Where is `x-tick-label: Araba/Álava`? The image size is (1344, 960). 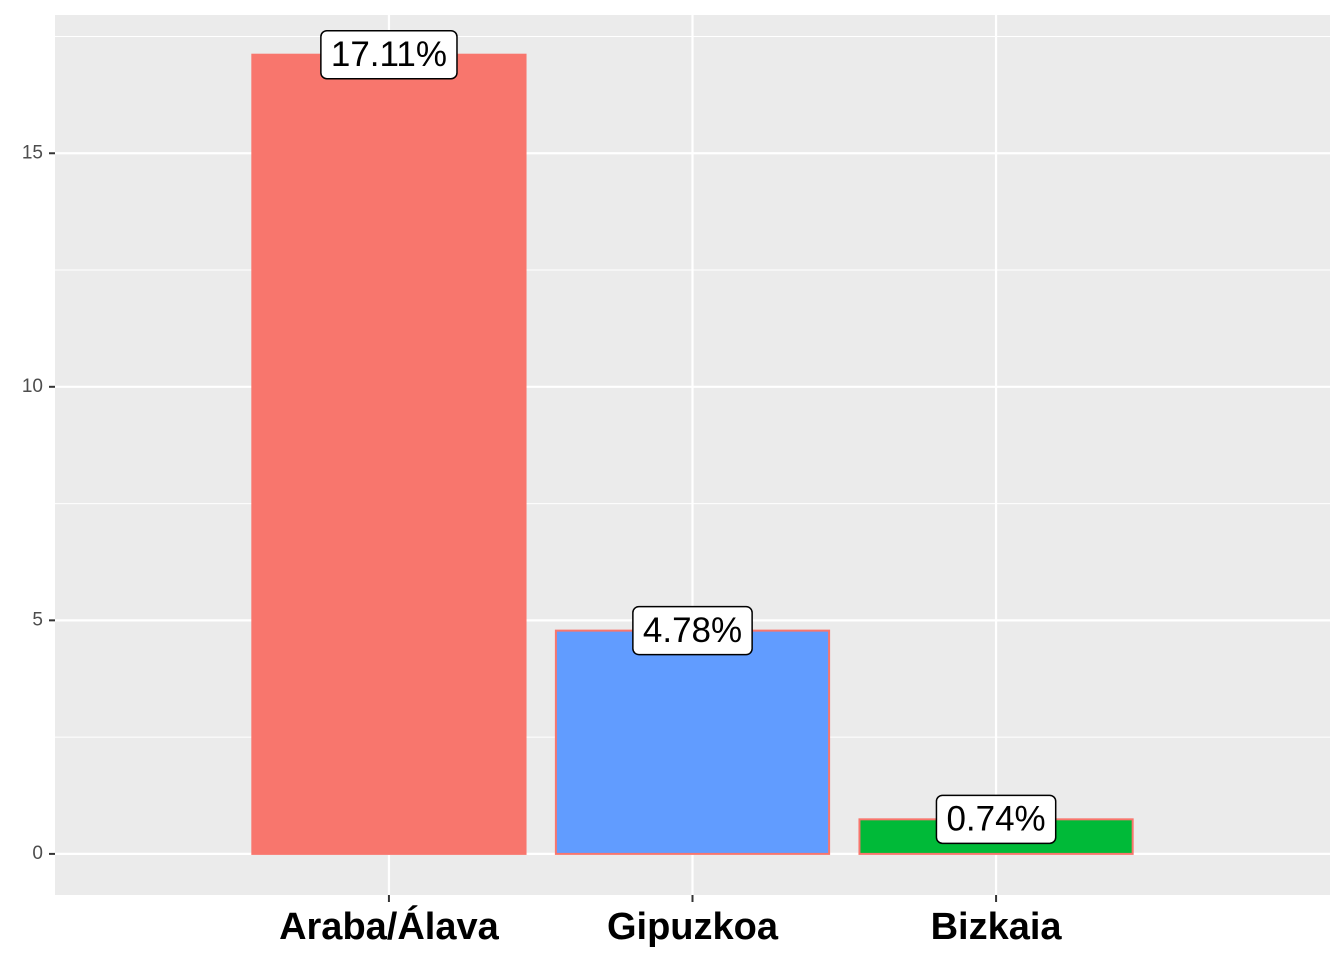 x-tick-label: Araba/Álava is located at coordinates (389, 926).